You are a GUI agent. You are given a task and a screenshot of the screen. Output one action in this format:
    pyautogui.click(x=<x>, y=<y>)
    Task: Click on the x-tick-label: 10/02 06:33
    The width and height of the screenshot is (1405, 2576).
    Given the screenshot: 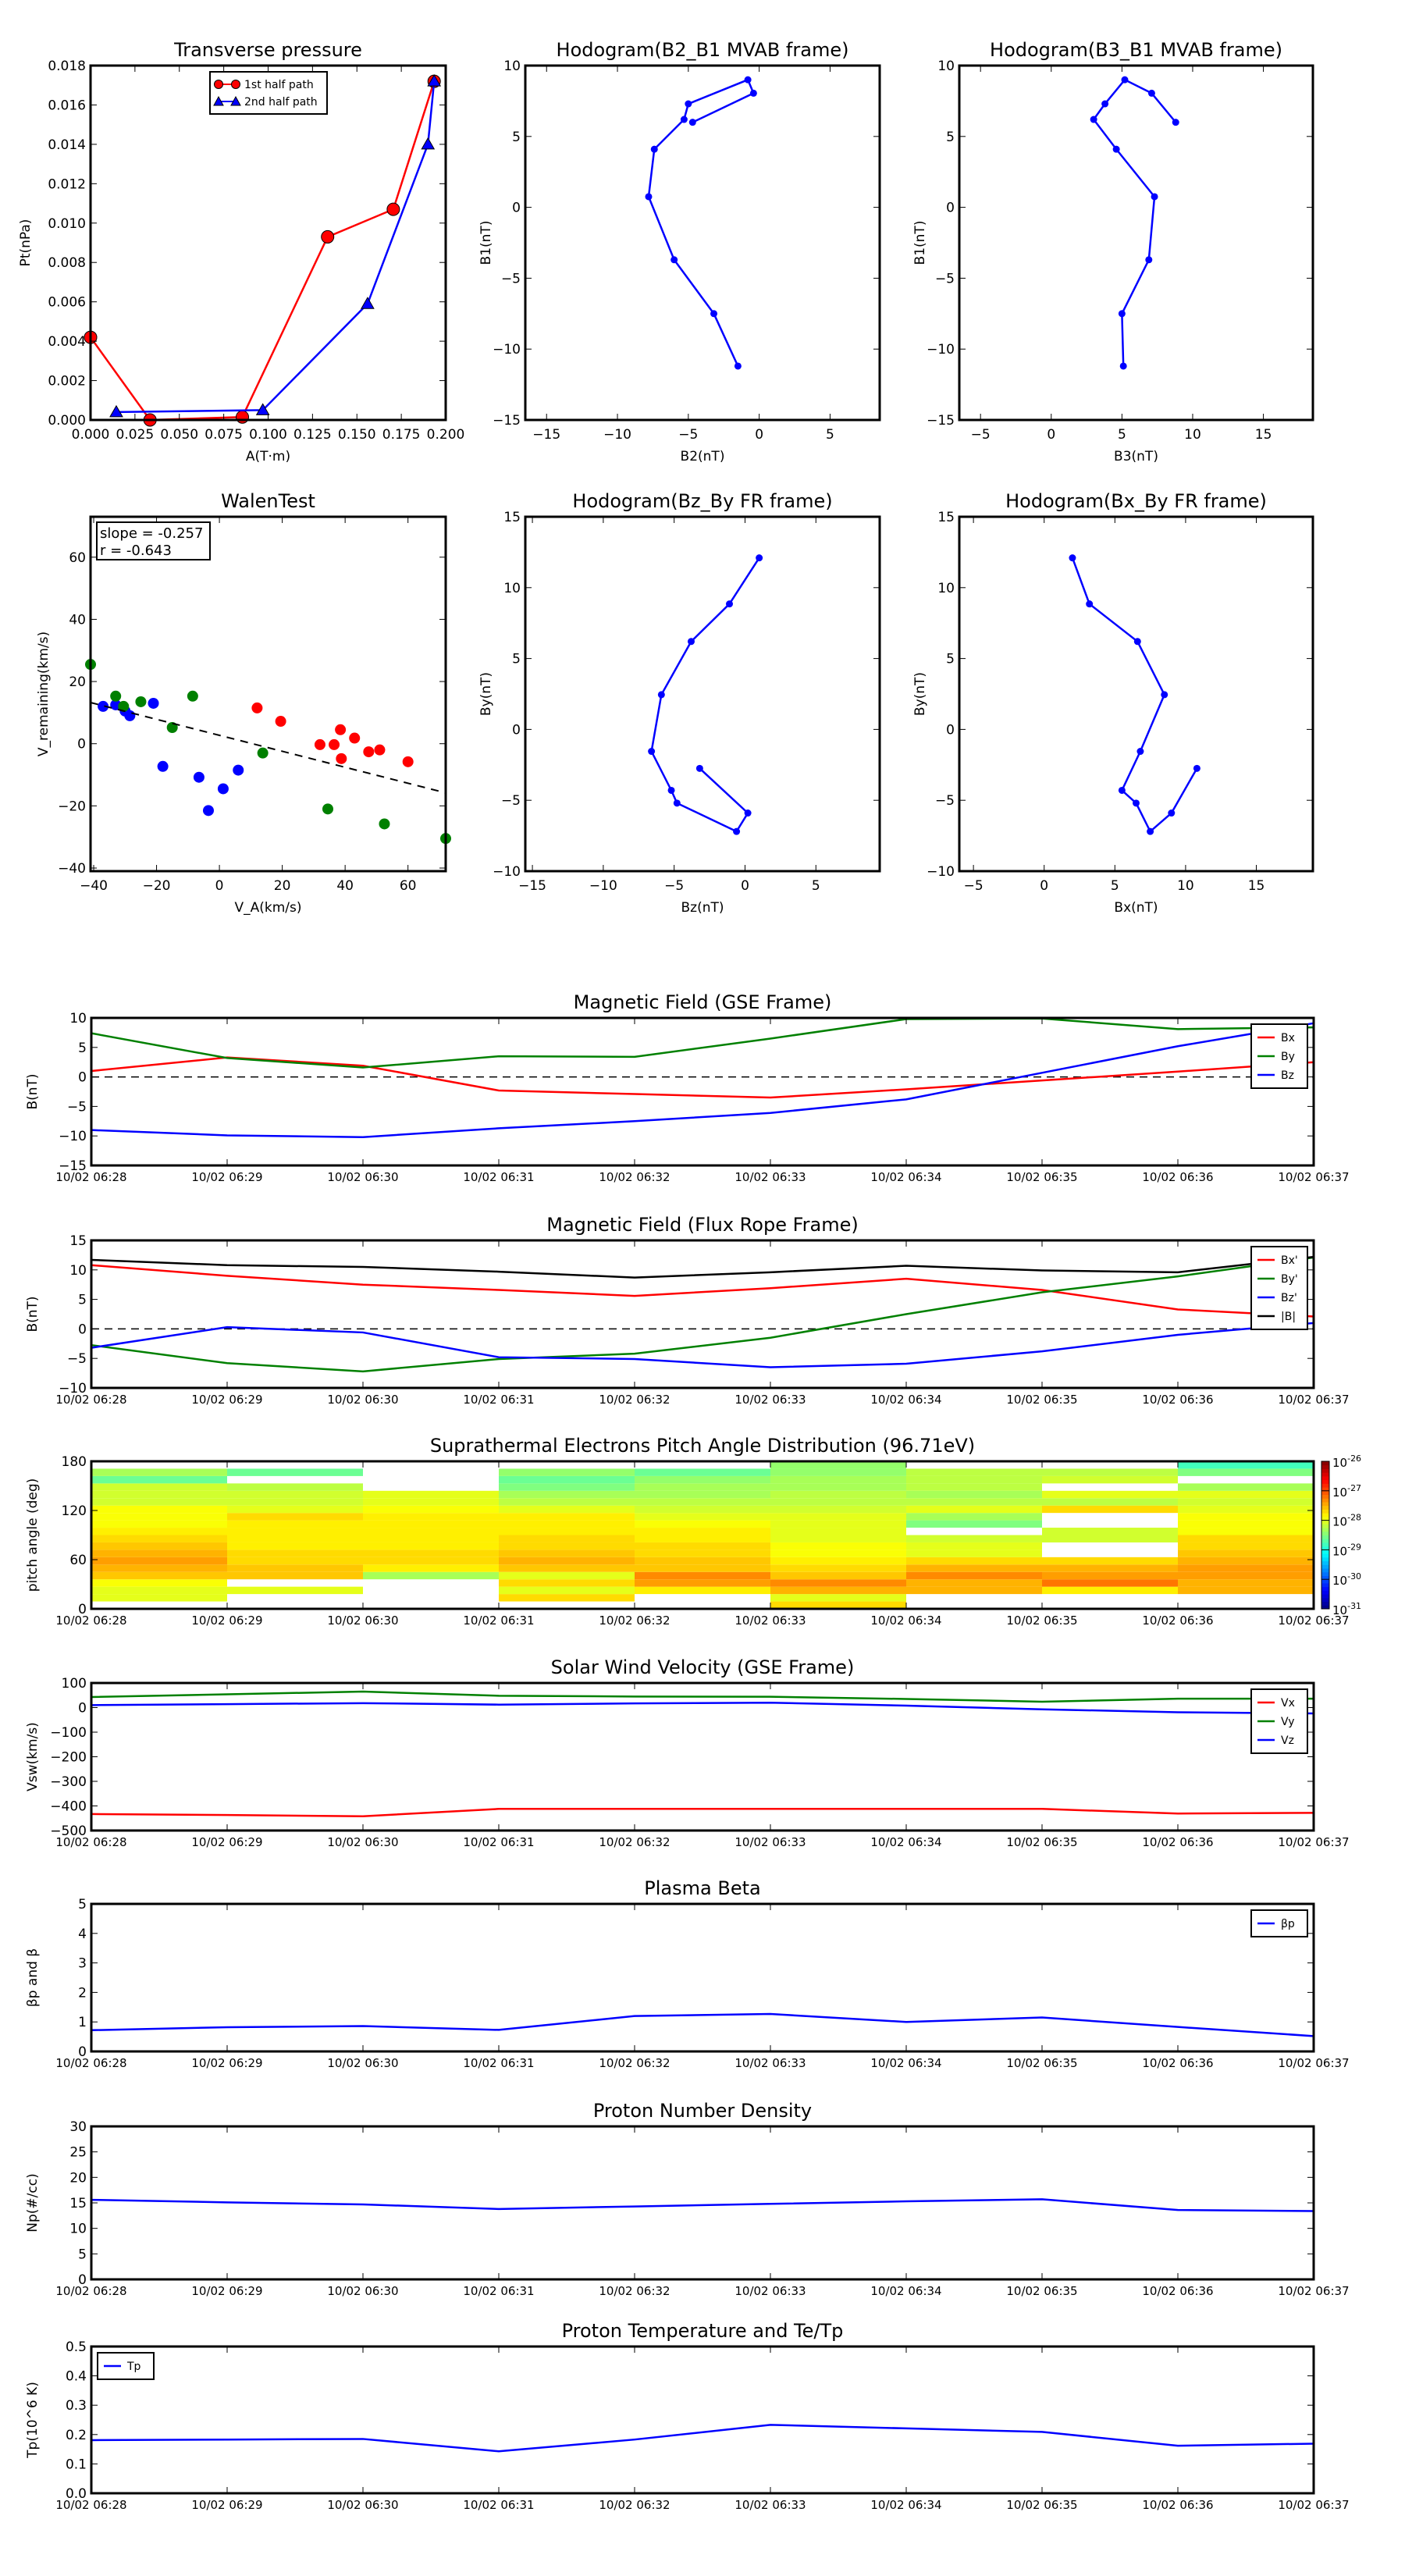 What is the action you would take?
    pyautogui.click(x=771, y=1842)
    